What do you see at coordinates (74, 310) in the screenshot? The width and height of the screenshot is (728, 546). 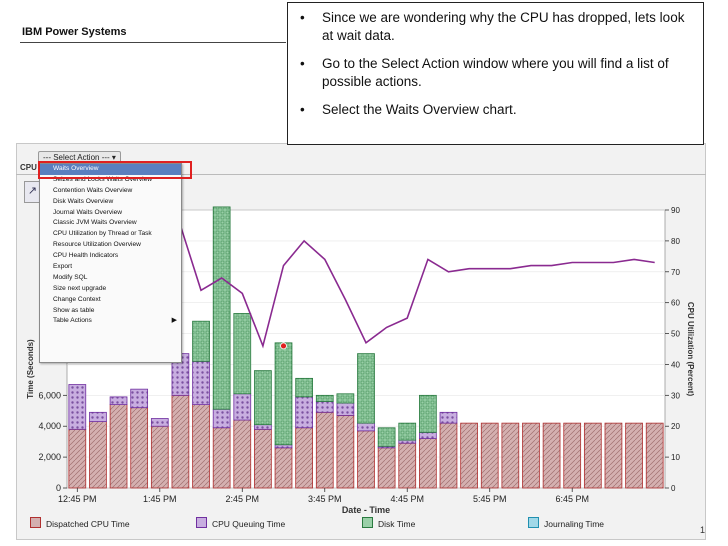 I see `menu-item-label: Show as table` at bounding box center [74, 310].